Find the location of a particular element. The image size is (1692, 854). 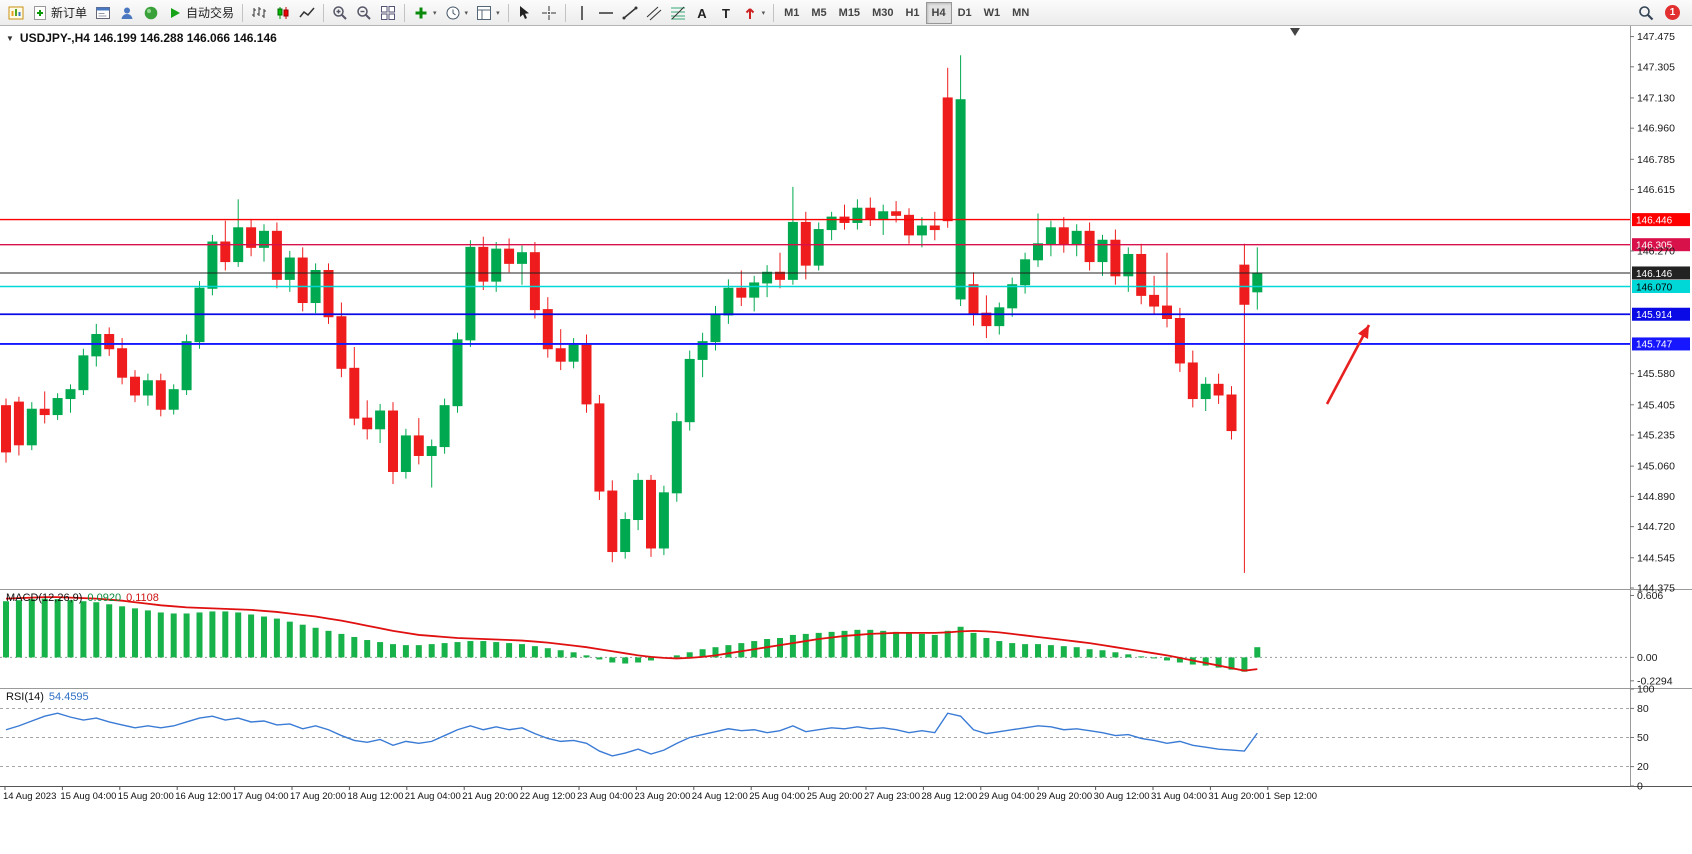

symbol-search-button is located at coordinates (1646, 13).